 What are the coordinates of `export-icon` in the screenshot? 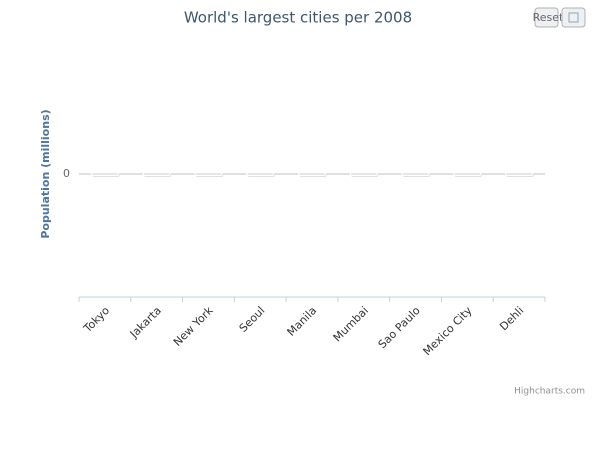 It's located at (573, 17).